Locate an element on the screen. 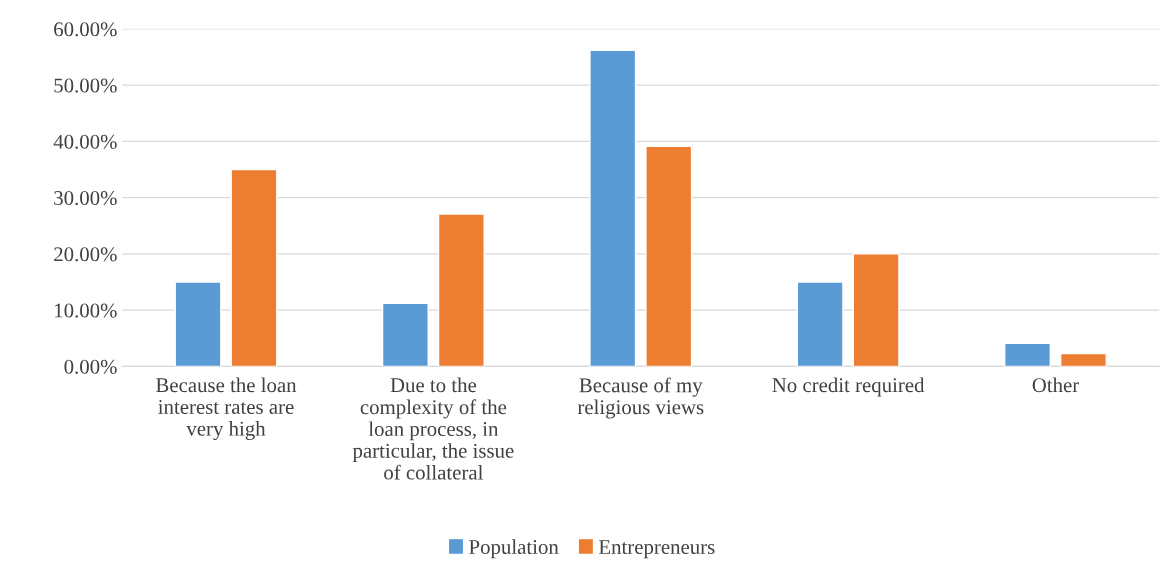 The height and width of the screenshot is (577, 1165). y-tick-label: 20.00% is located at coordinates (85, 254).